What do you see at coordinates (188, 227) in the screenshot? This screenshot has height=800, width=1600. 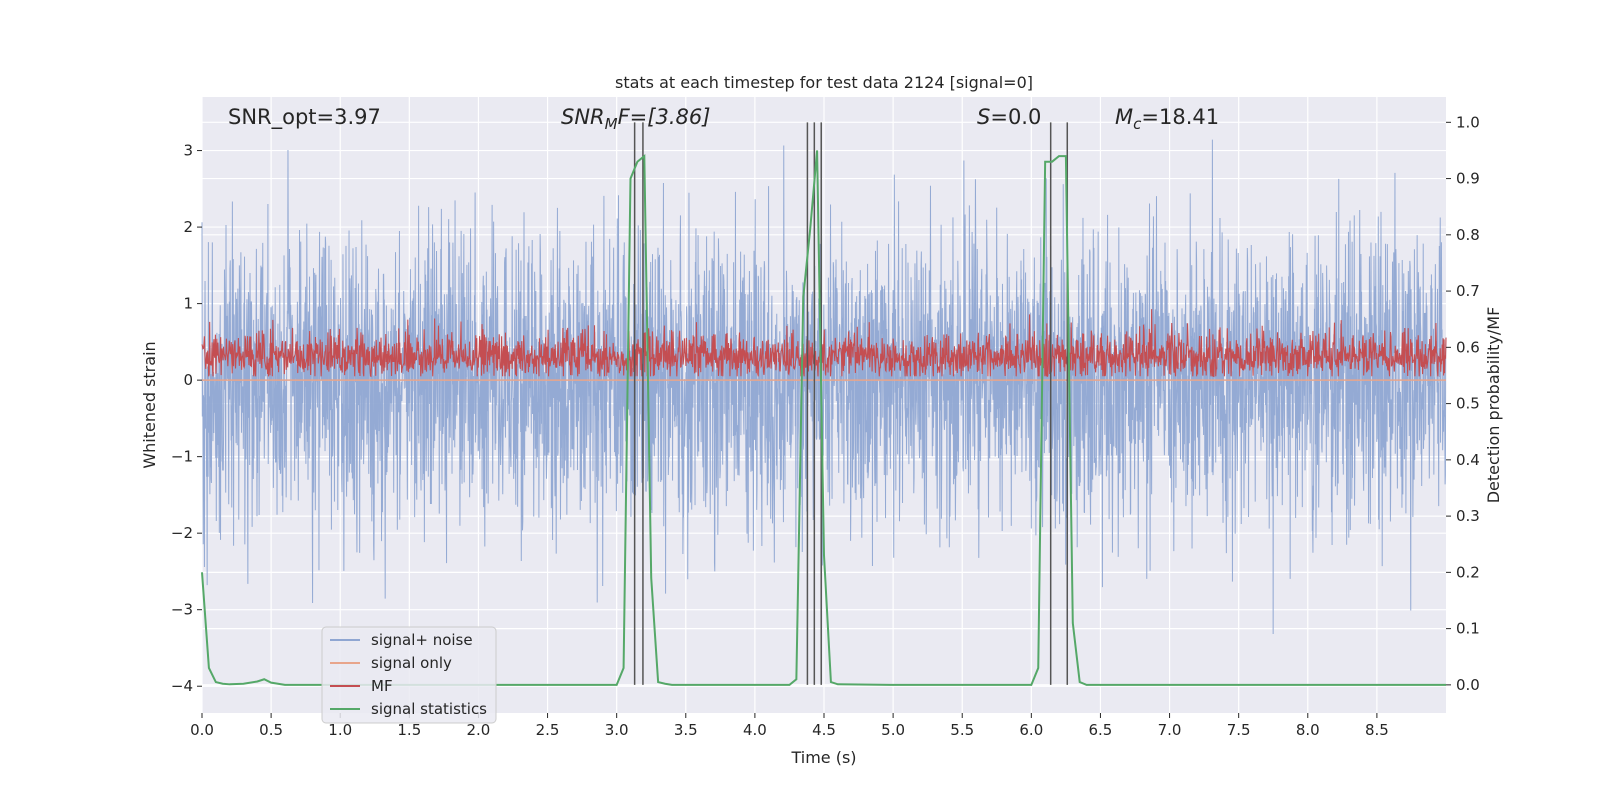 I see `y-tick-label: 2` at bounding box center [188, 227].